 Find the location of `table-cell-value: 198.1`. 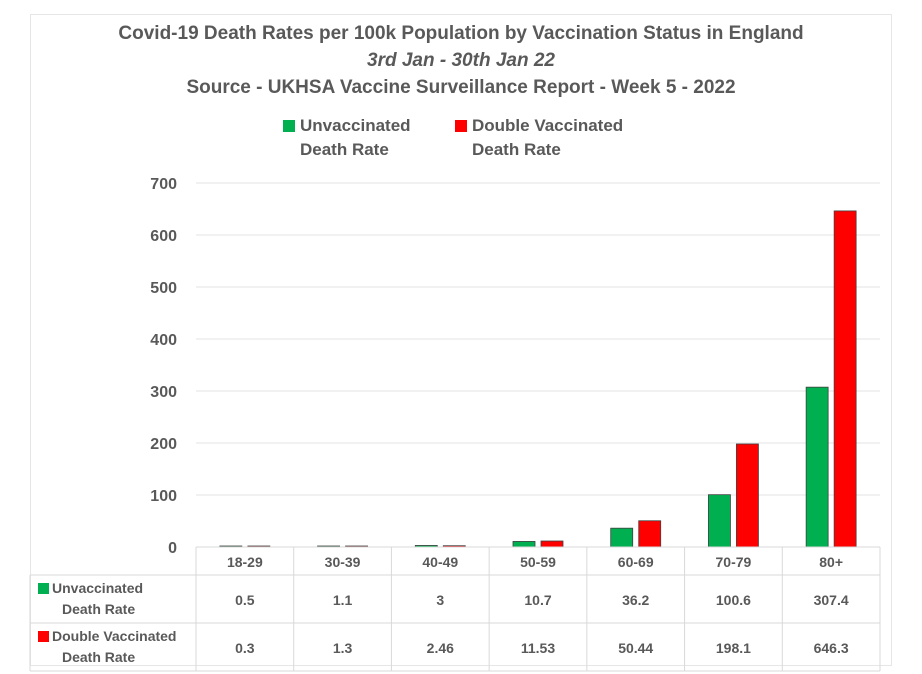

table-cell-value: 198.1 is located at coordinates (733, 648).